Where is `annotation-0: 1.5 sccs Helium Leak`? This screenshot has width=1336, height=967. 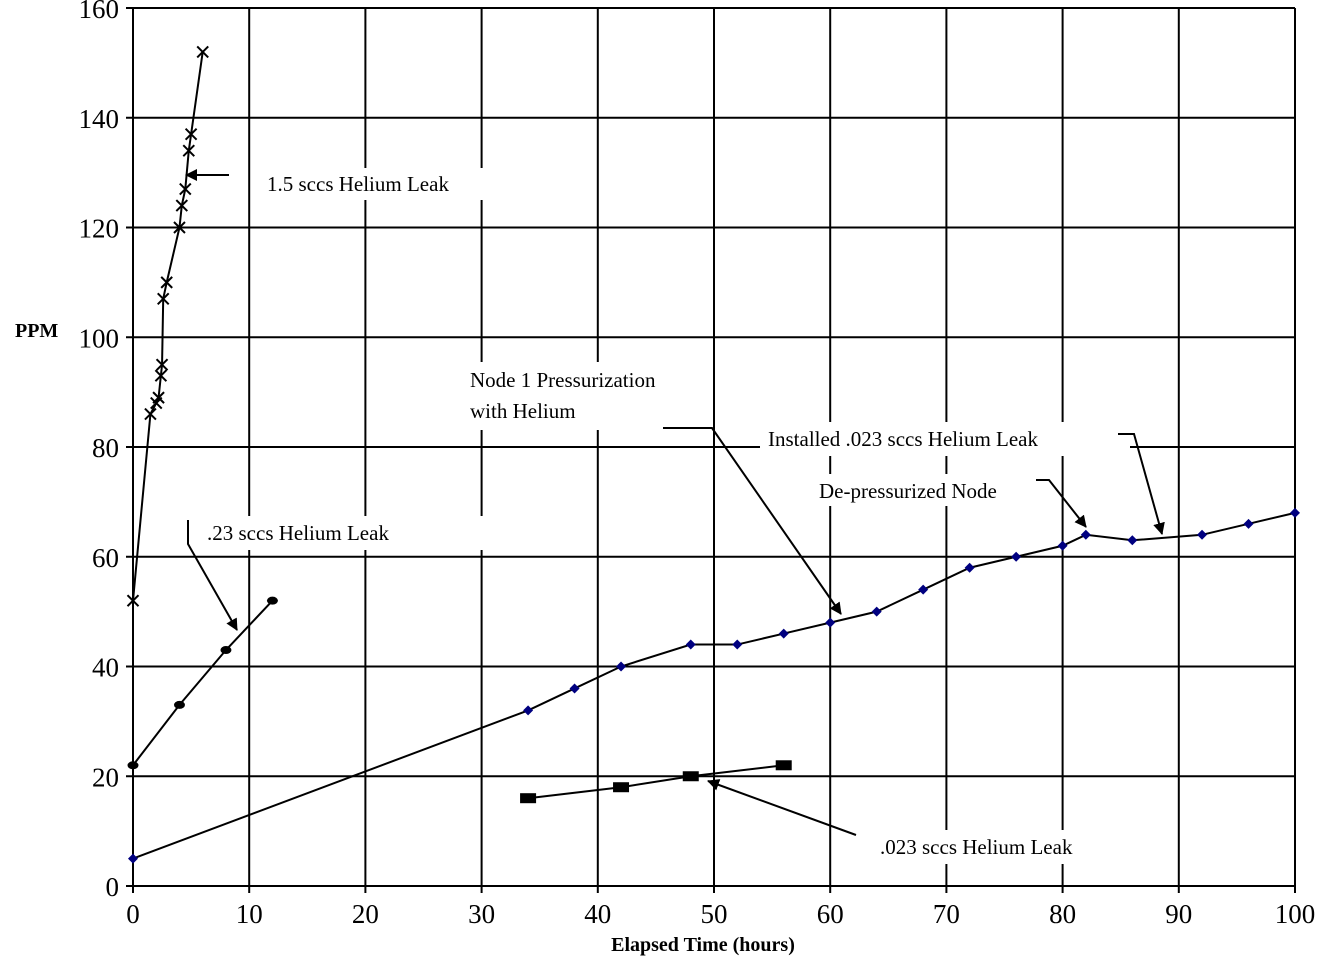
annotation-0: 1.5 sccs Helium Leak is located at coordinates (347, 184).